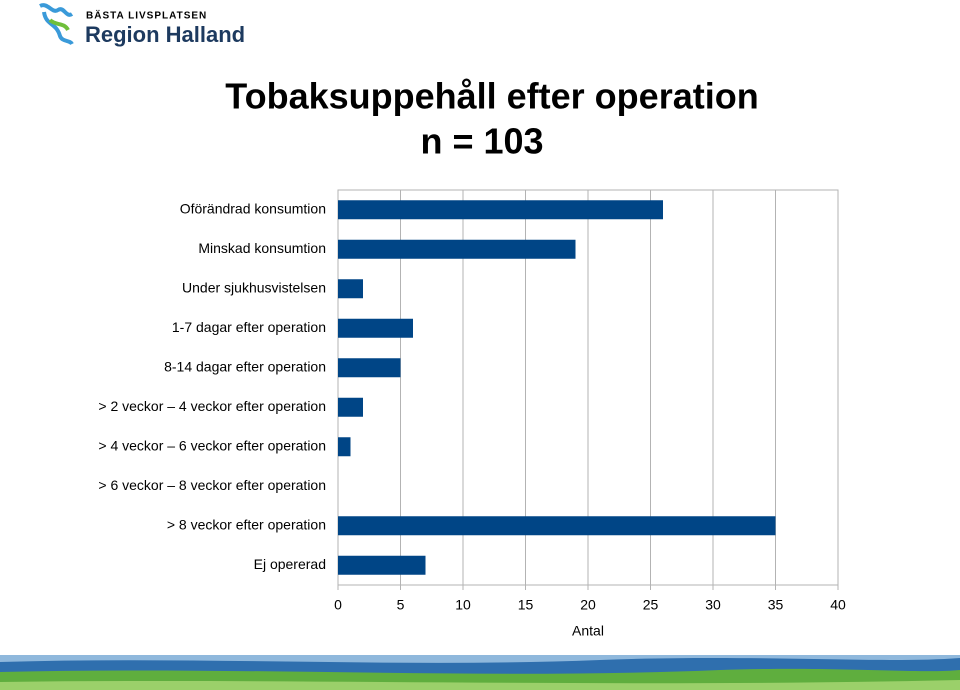  What do you see at coordinates (290, 564) in the screenshot?
I see `y-tick-label: Ej opererad` at bounding box center [290, 564].